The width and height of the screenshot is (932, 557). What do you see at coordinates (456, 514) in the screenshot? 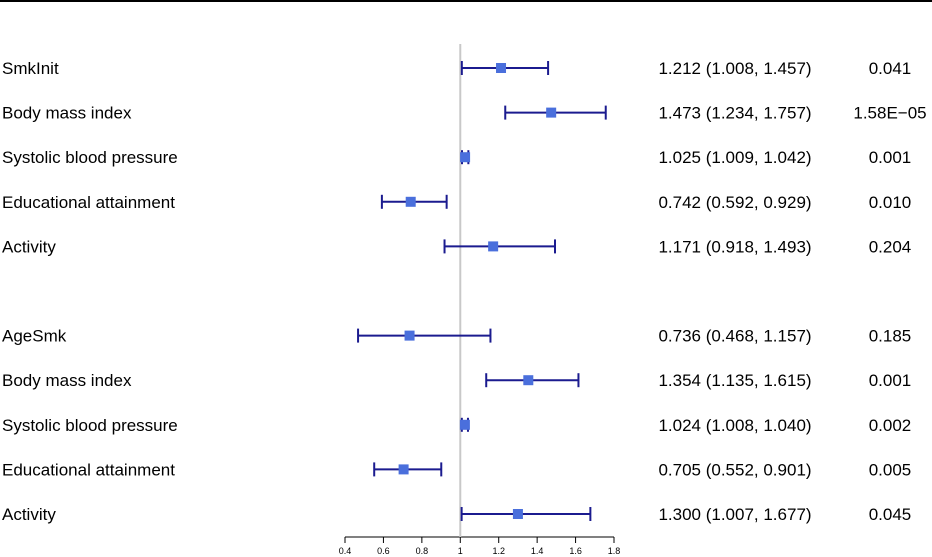
I see `forest-row: Activity 1.300 (1.007, 1.677) 0.045` at bounding box center [456, 514].